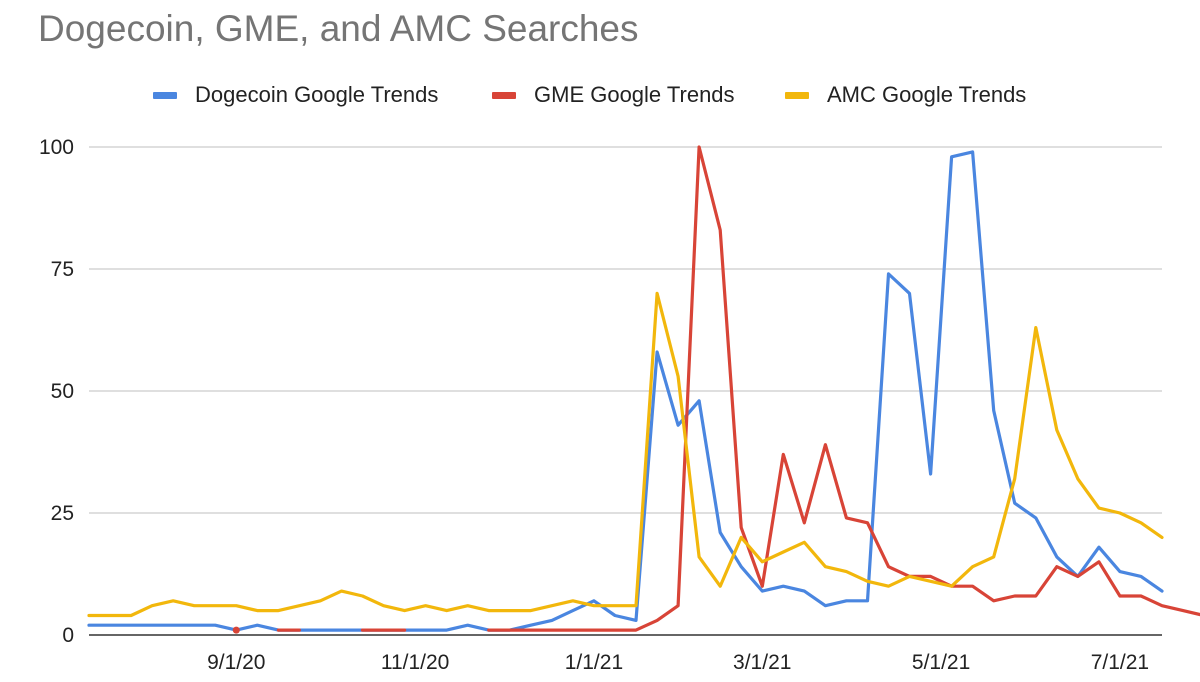 The image size is (1200, 682). I want to click on x-tick-label: 5/1/21, so click(941, 662).